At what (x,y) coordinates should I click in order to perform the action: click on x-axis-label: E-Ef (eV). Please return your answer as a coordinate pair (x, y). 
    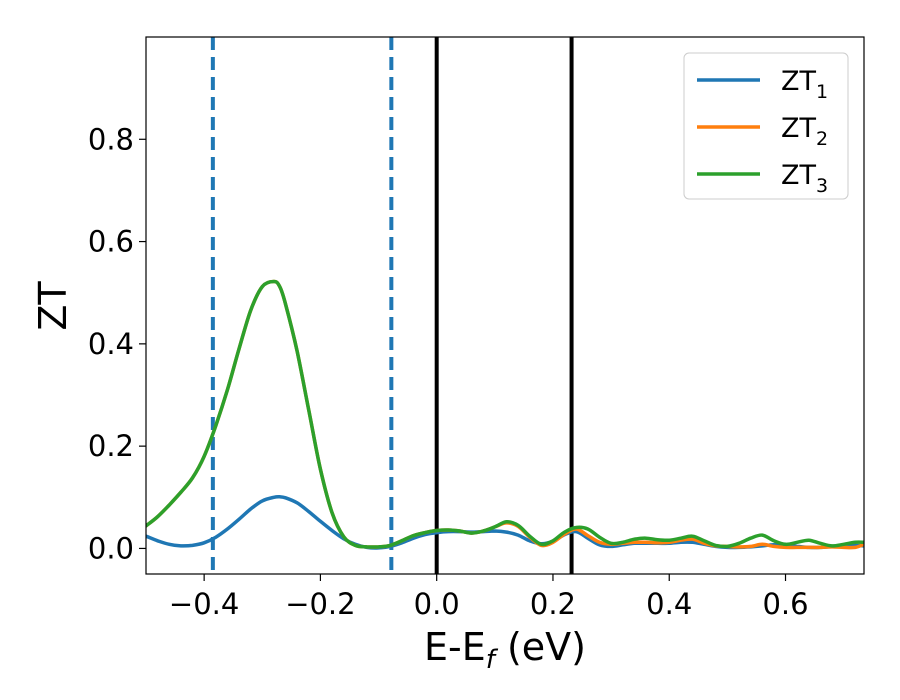
    Looking at the image, I should click on (505, 650).